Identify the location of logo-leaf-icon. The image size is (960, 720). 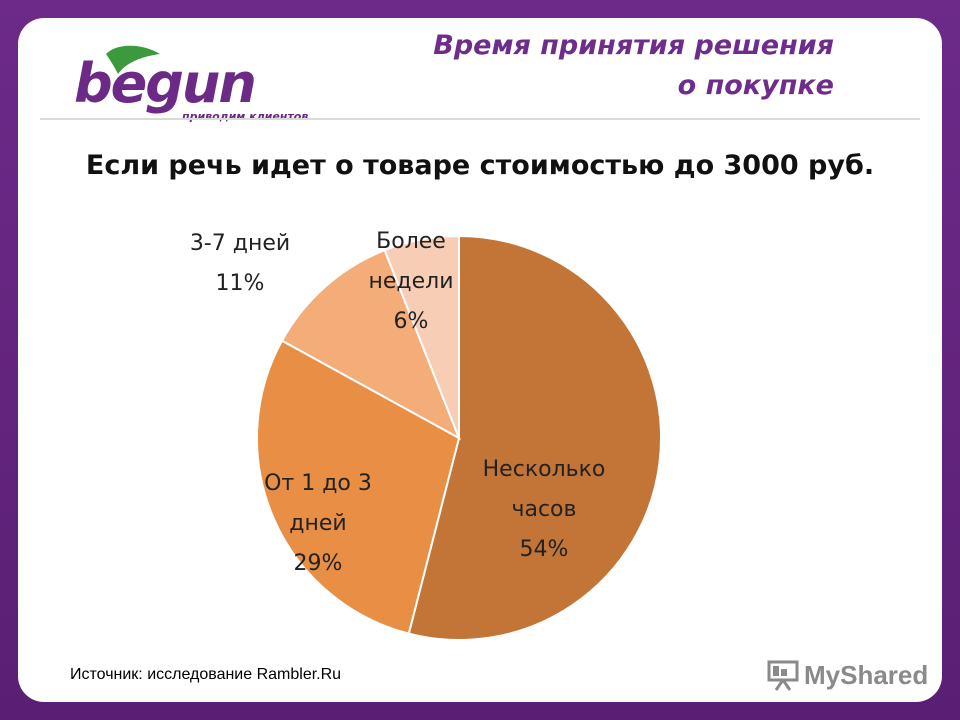
(133, 59).